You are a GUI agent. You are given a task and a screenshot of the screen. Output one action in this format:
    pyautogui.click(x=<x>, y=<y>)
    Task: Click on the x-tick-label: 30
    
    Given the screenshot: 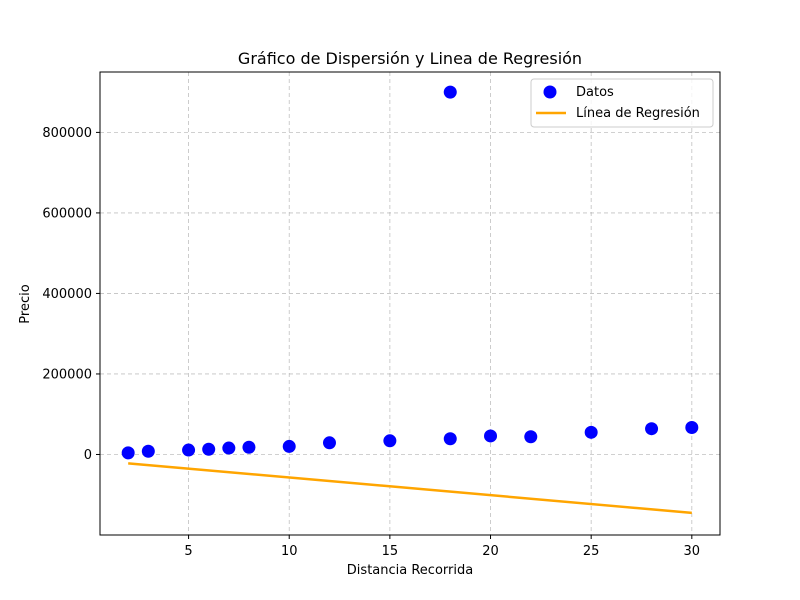 What is the action you would take?
    pyautogui.click(x=692, y=551)
    